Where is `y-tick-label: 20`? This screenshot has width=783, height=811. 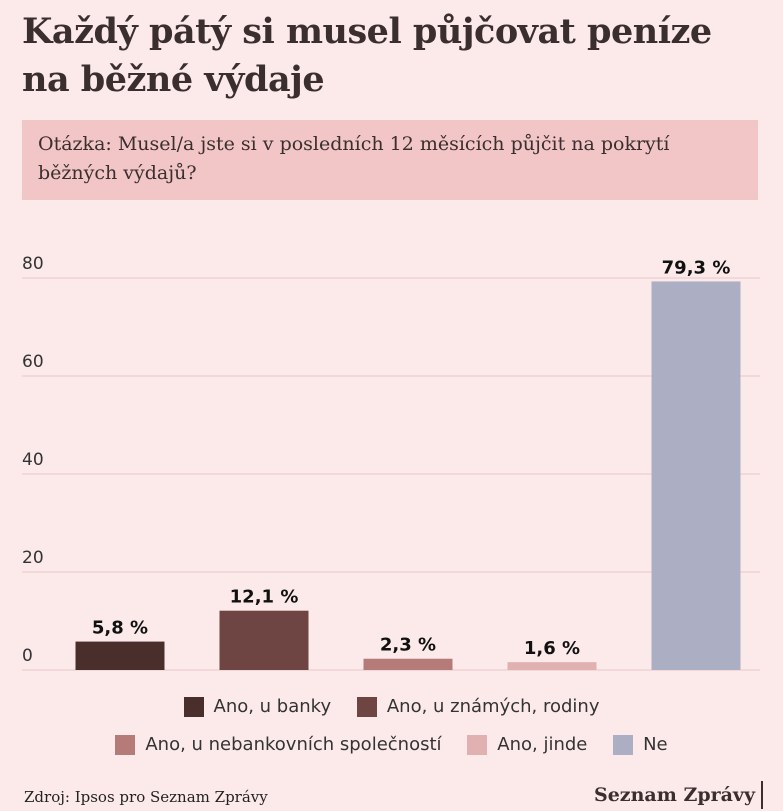
y-tick-label: 20 is located at coordinates (33, 558).